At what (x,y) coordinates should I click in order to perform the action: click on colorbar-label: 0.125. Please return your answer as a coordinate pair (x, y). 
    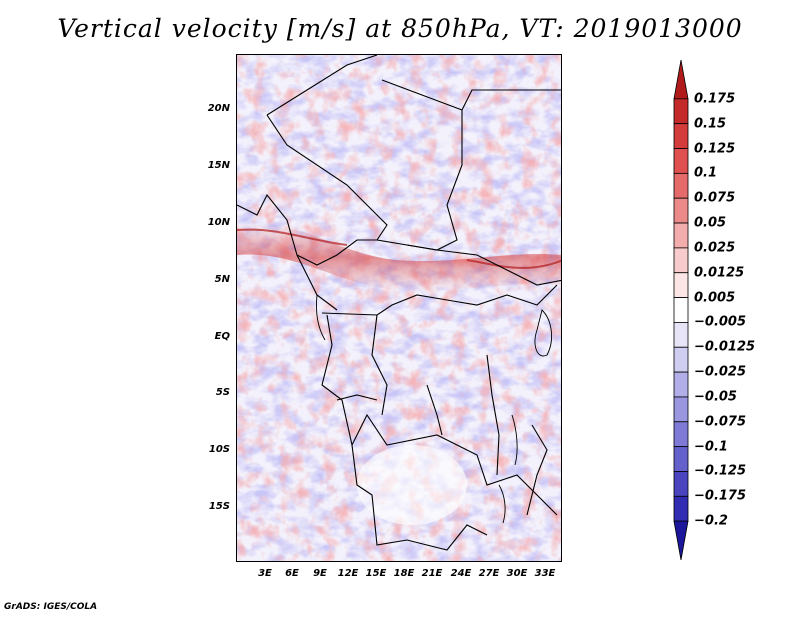
    Looking at the image, I should click on (715, 149).